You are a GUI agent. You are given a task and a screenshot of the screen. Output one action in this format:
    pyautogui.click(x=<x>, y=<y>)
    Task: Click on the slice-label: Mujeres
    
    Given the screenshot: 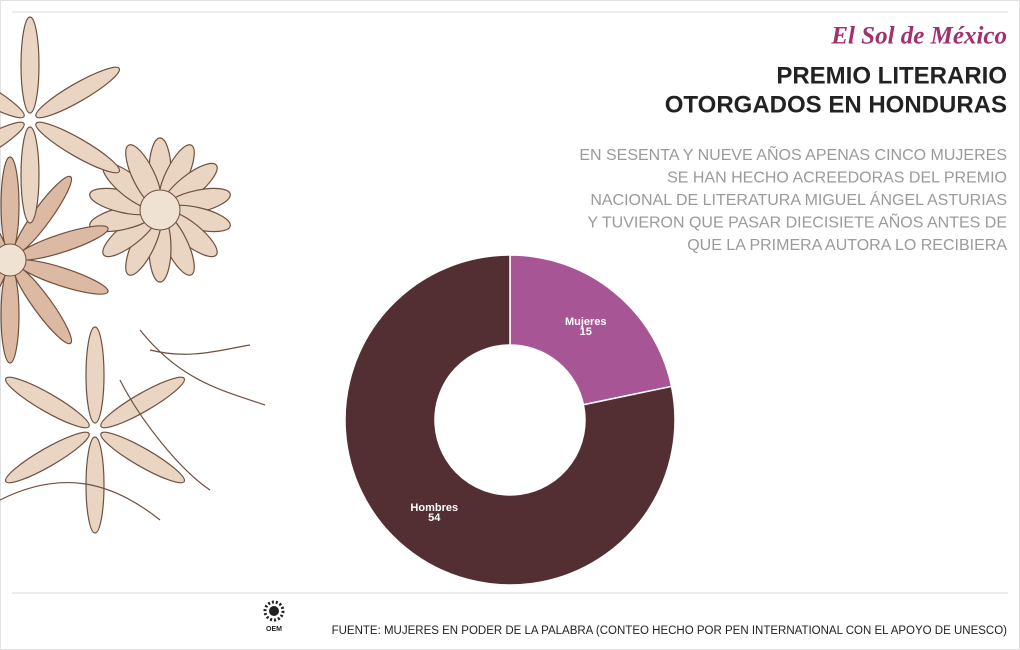 What is the action you would take?
    pyautogui.click(x=586, y=322)
    